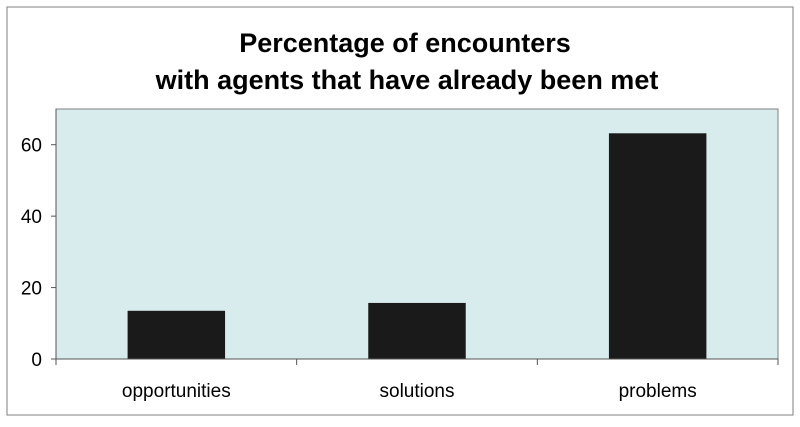 The image size is (800, 427). I want to click on x-axis-ticks: opportunities solutions problems, so click(409, 391).